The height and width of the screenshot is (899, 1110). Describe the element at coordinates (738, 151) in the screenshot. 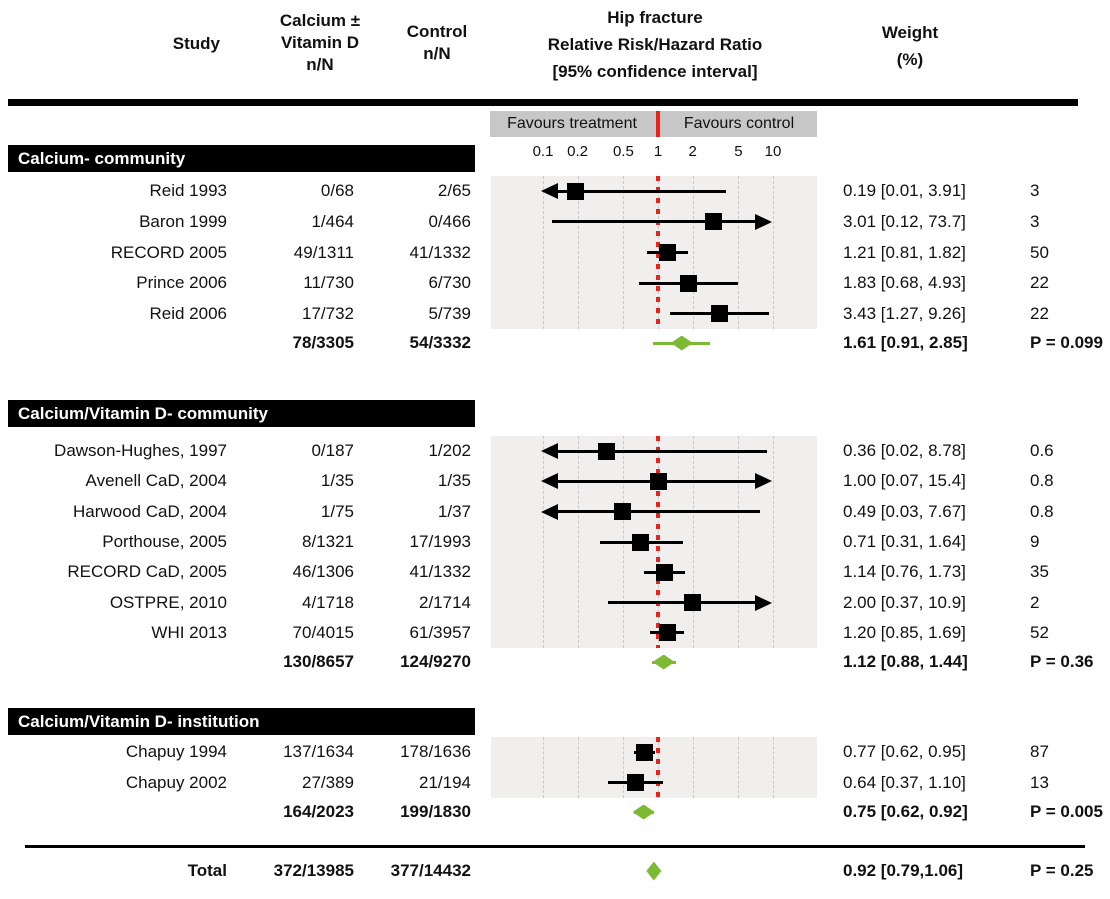

I see `axis-tick-label: 5` at that location.